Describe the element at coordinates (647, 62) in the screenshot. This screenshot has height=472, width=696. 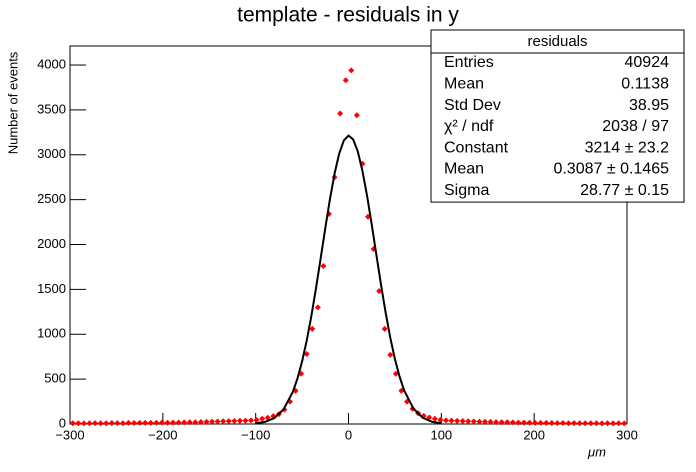
I see `stats-value: 40924` at that location.